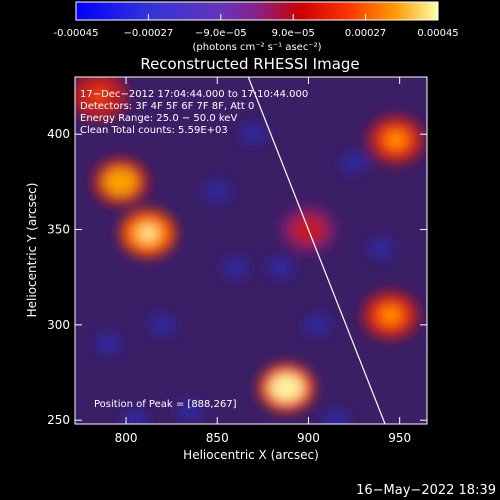 The width and height of the screenshot is (500, 500). Describe the element at coordinates (194, 94) in the screenshot. I see `info-line: 17−Dec−2012 17:04:44.000 to 17:10:44.000` at that location.